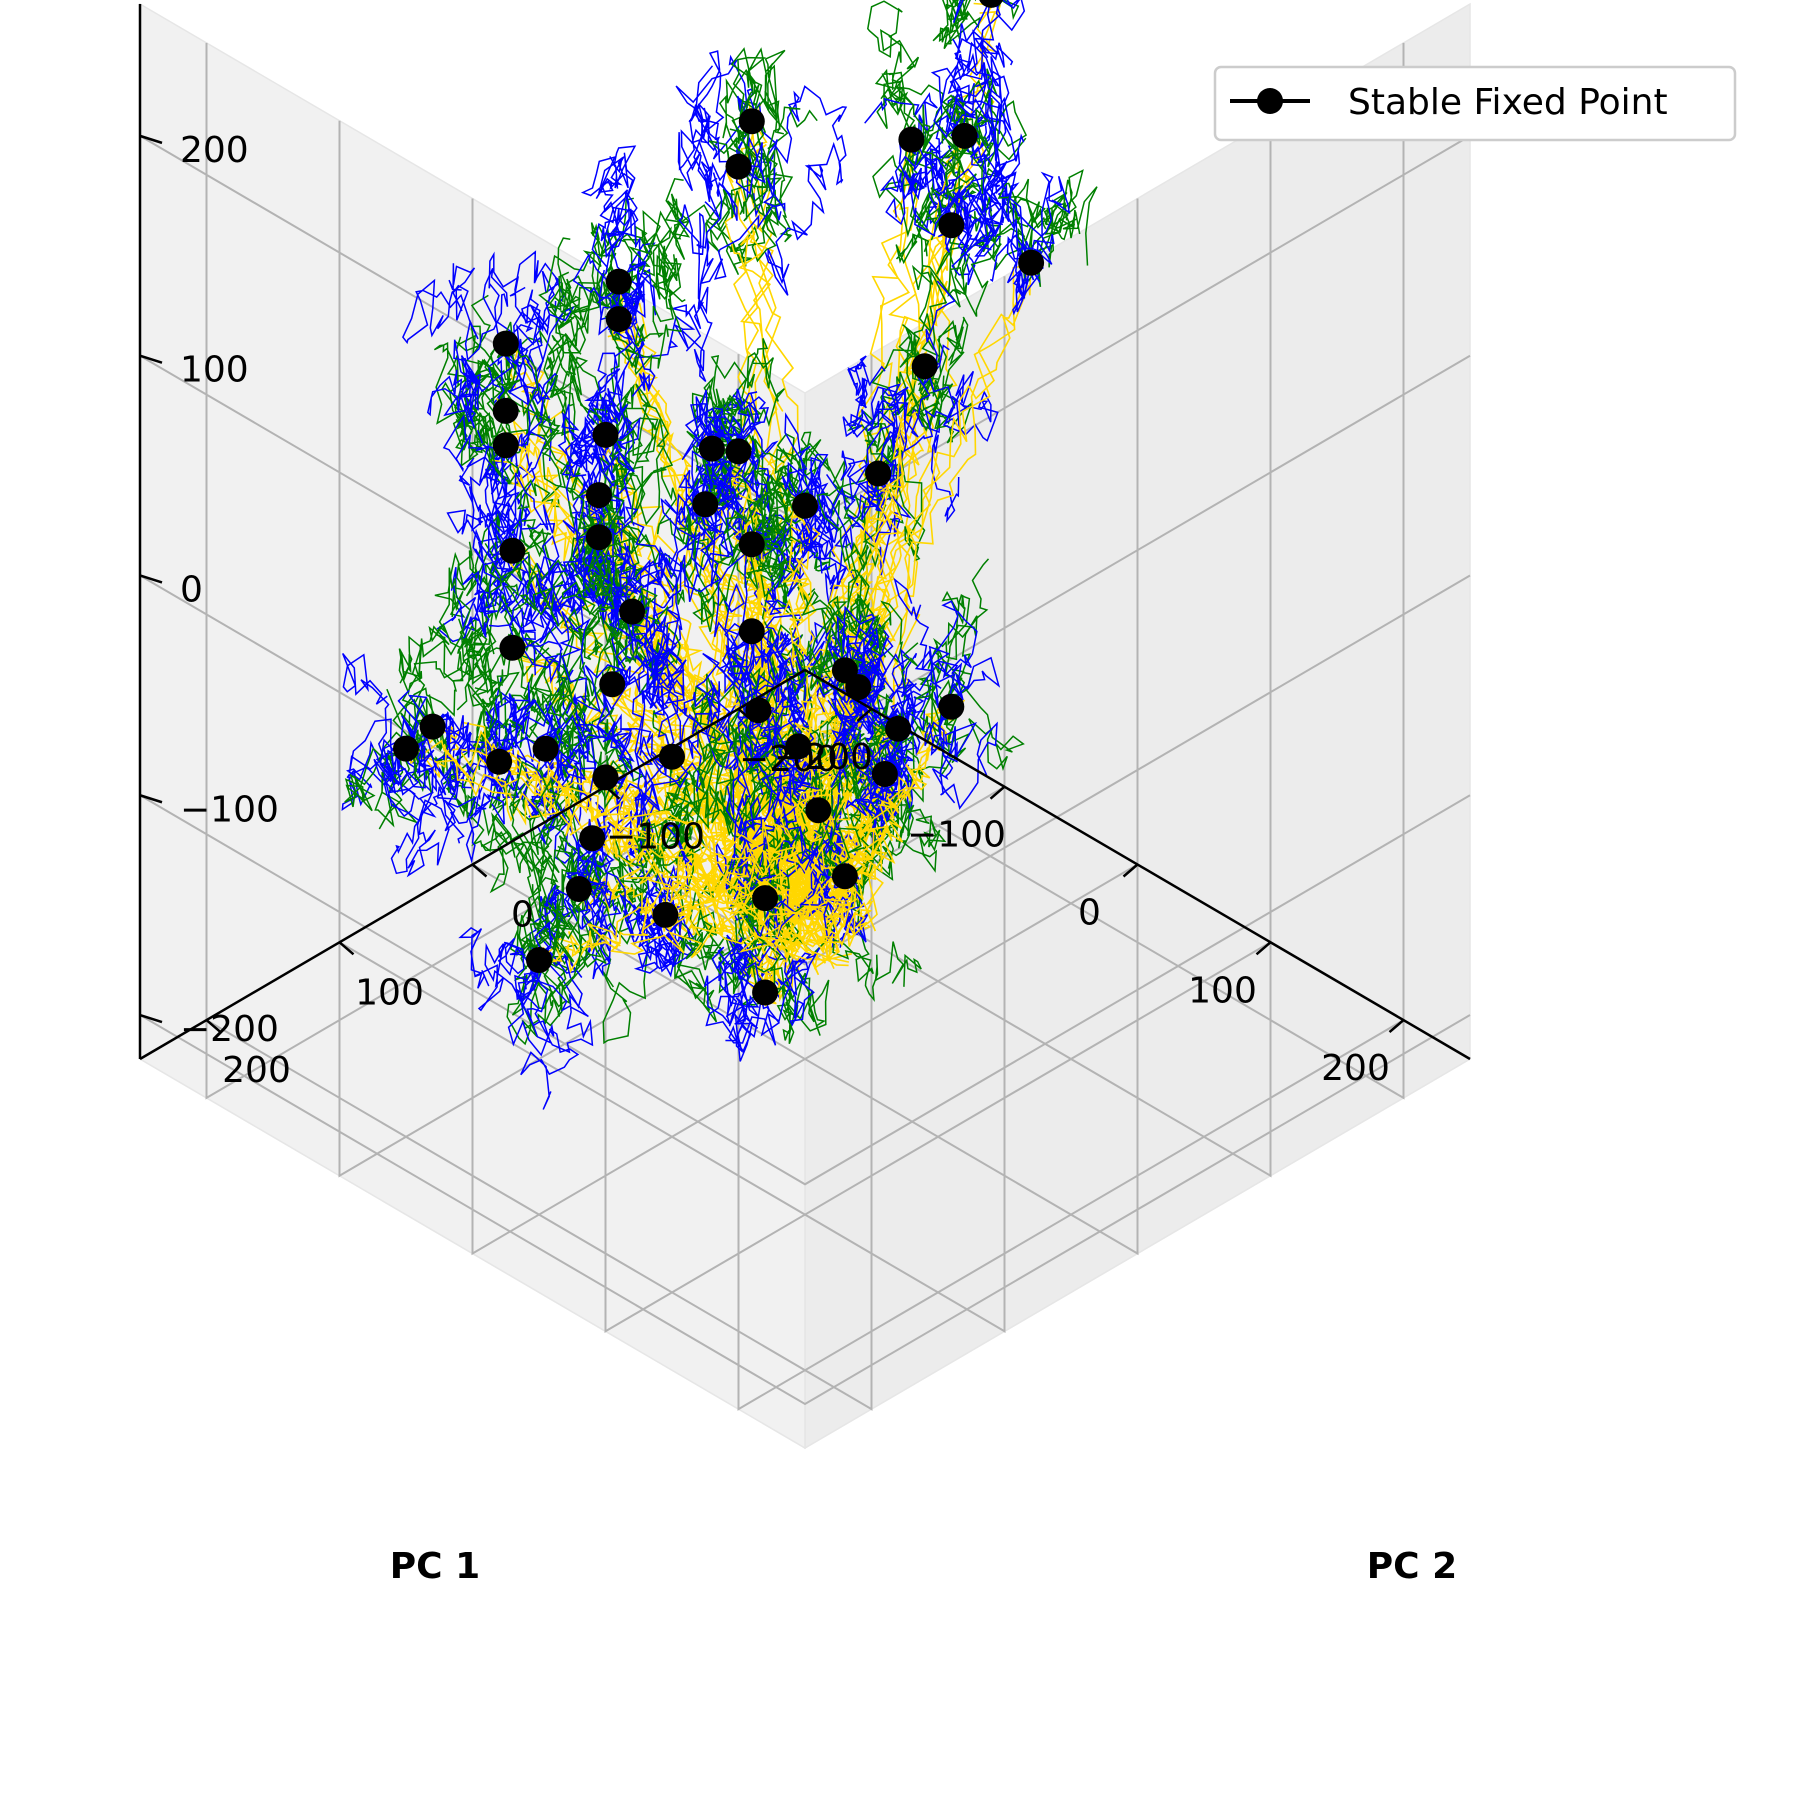 The height and width of the screenshot is (1800, 1800). I want to click on legend-label-stable-fixed-point: Stable Fixed Point, so click(1508, 102).